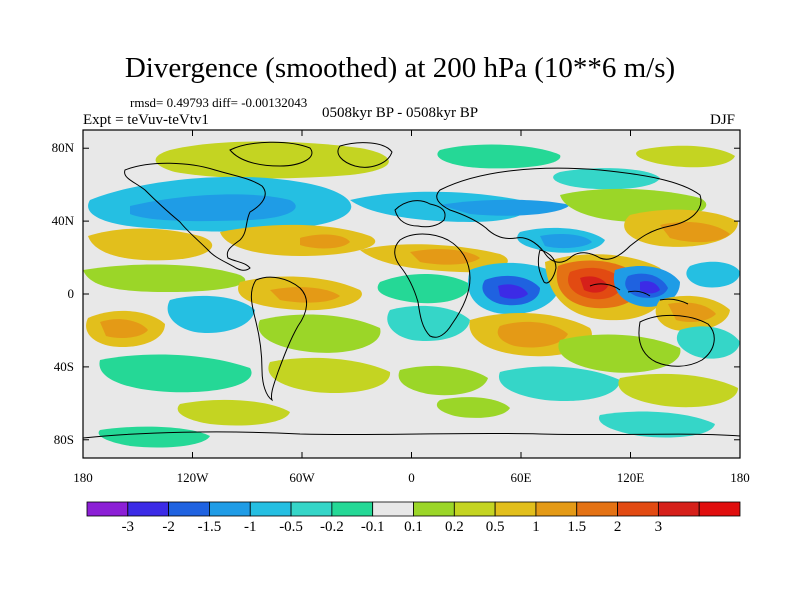 Image resolution: width=800 pixels, height=600 pixels. Describe the element at coordinates (63, 439) in the screenshot. I see `lat-label: 80S` at that location.